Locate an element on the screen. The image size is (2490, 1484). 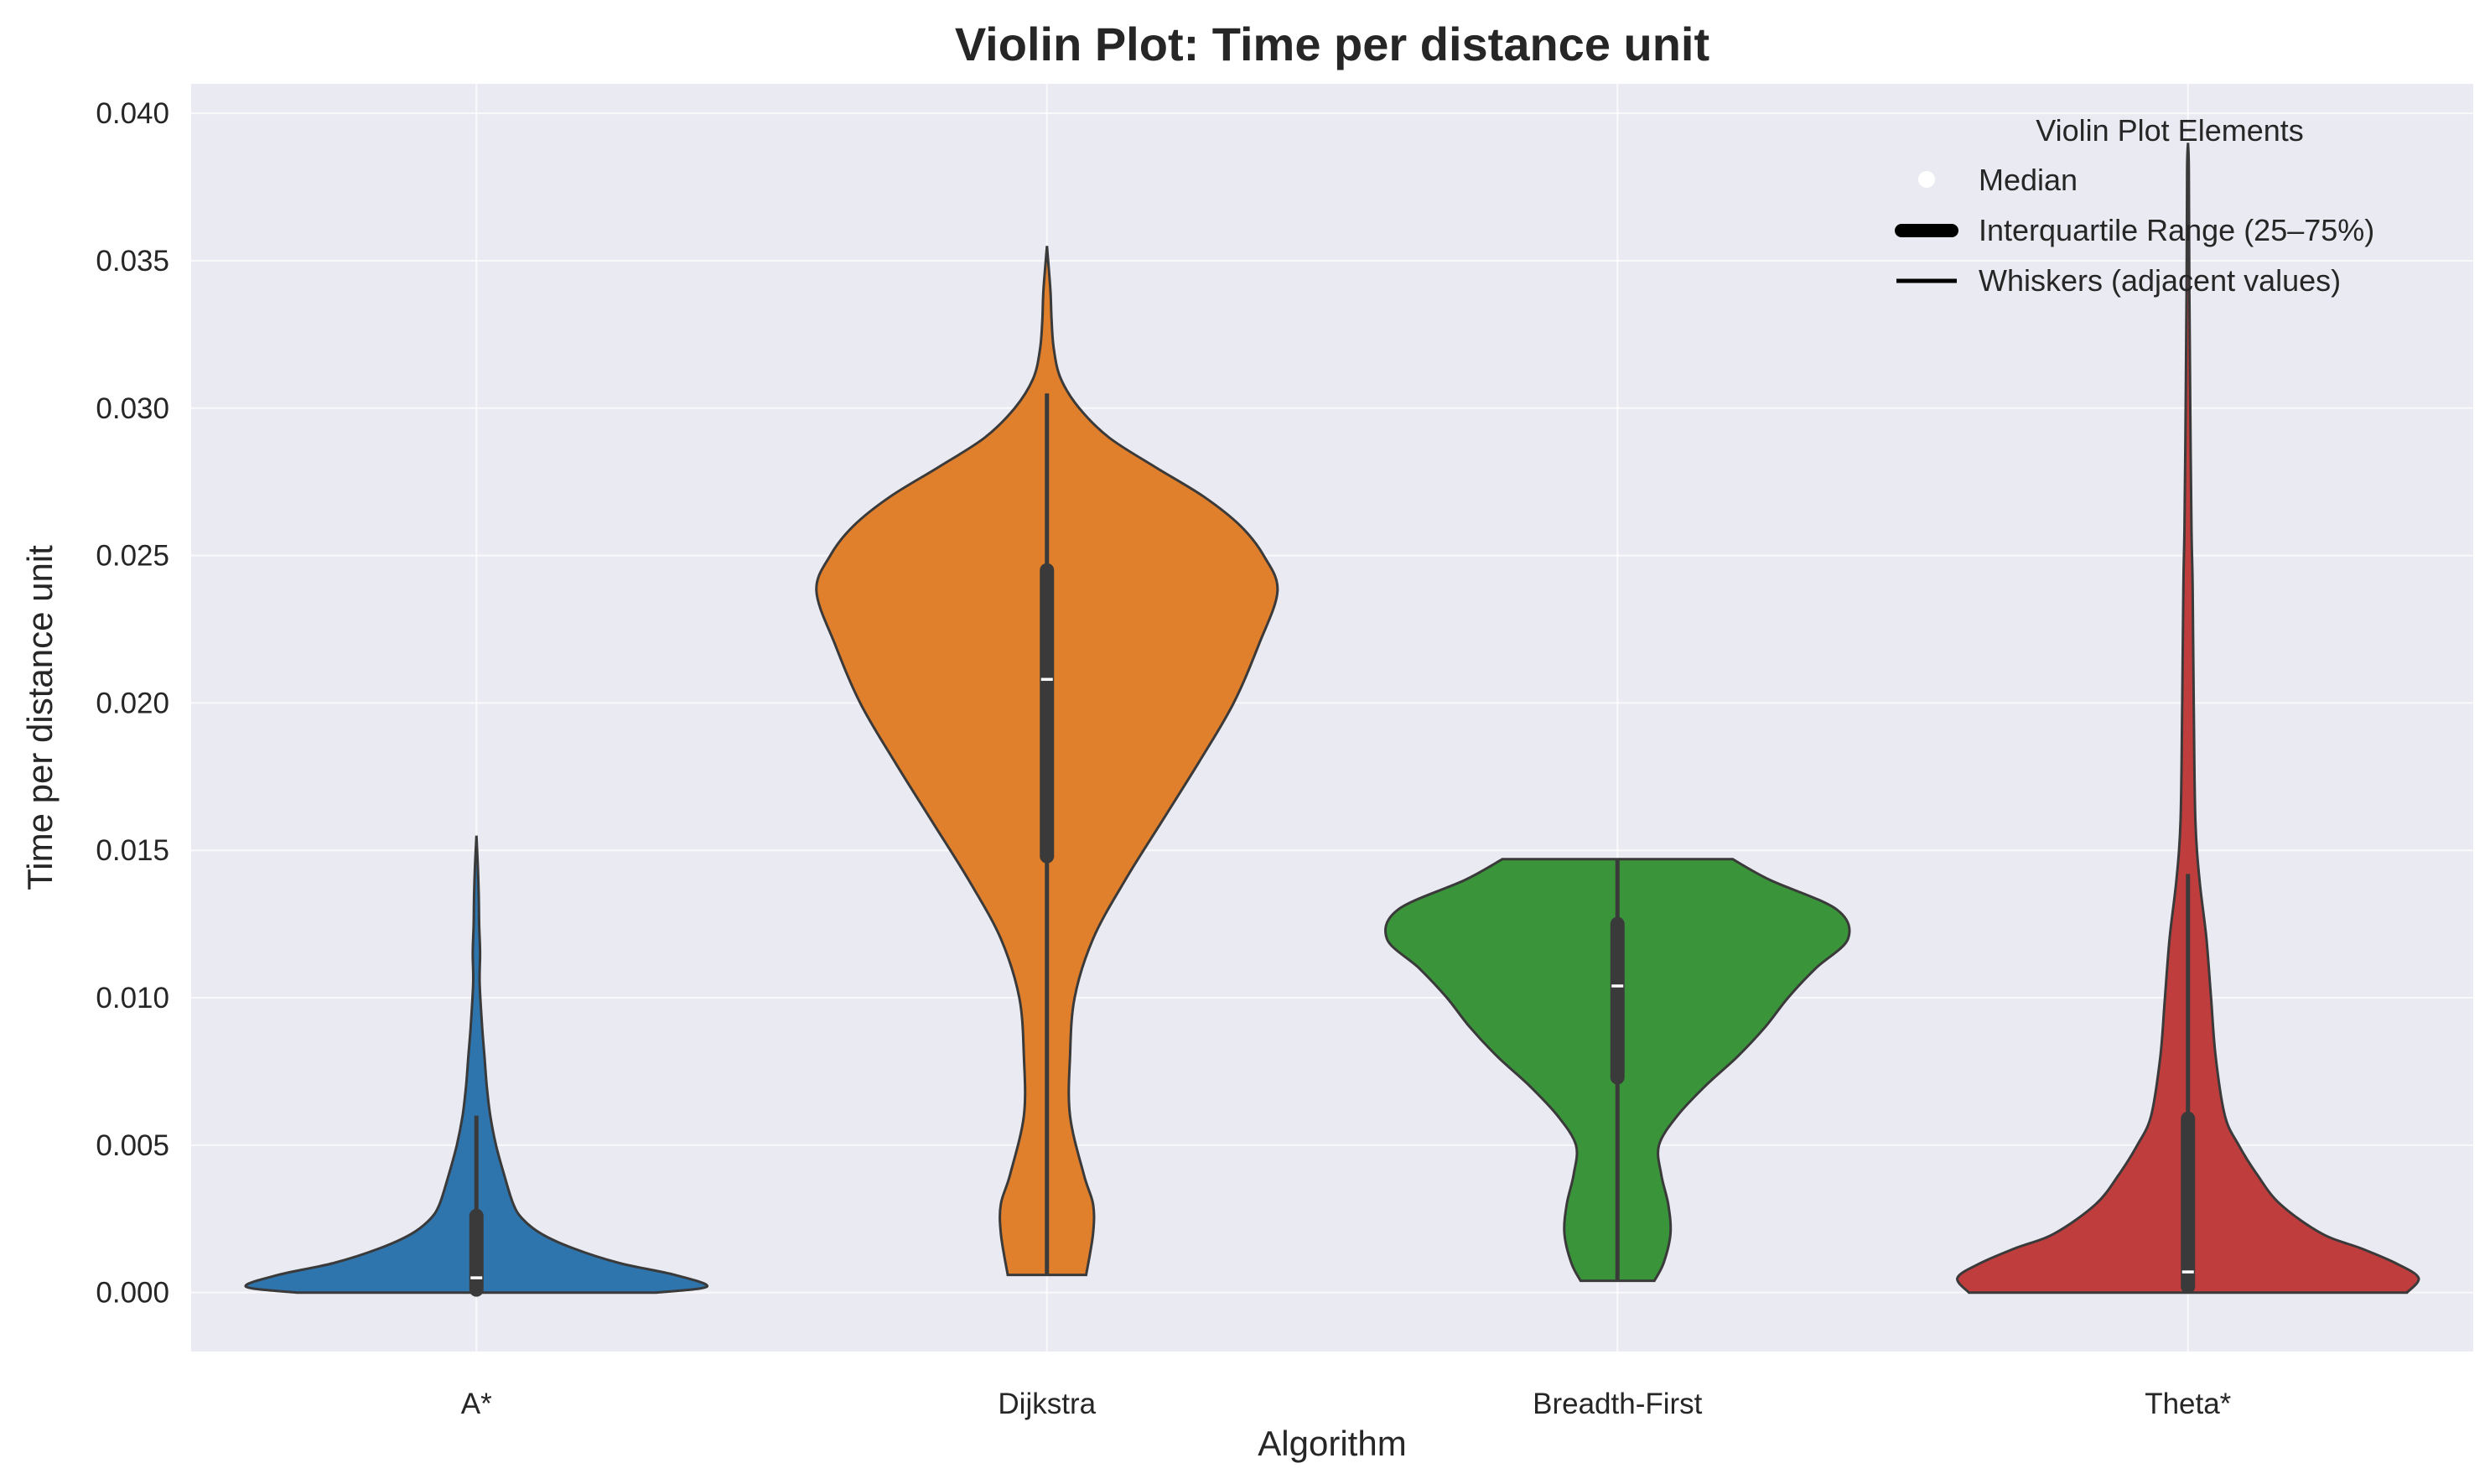
x-tick-label: A* is located at coordinates (476, 1404).